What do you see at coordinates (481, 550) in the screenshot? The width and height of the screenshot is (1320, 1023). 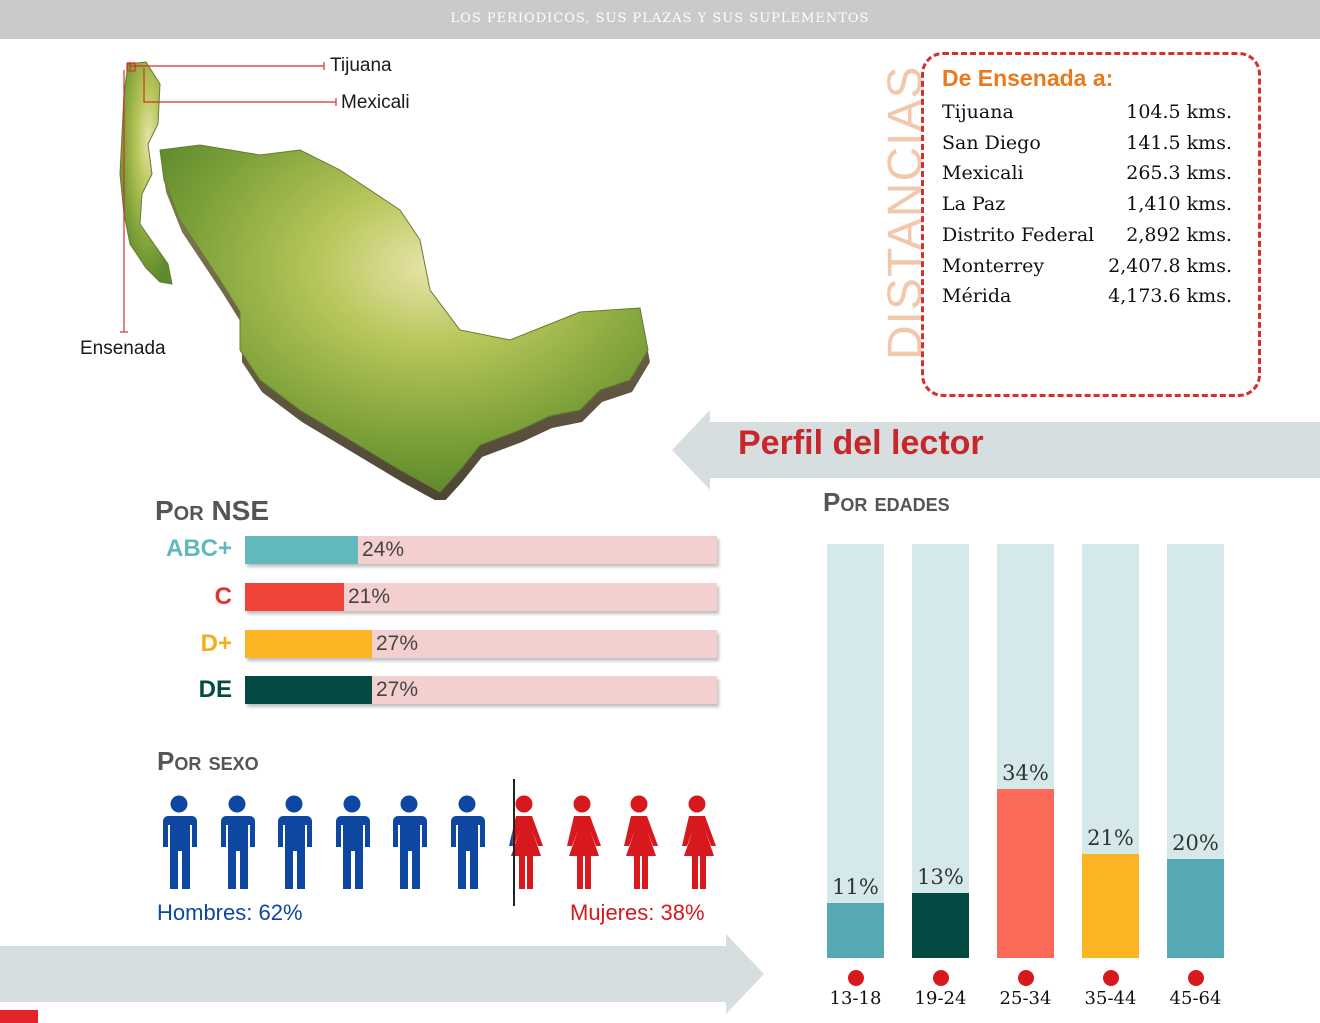 I see `nse-track: 24%` at bounding box center [481, 550].